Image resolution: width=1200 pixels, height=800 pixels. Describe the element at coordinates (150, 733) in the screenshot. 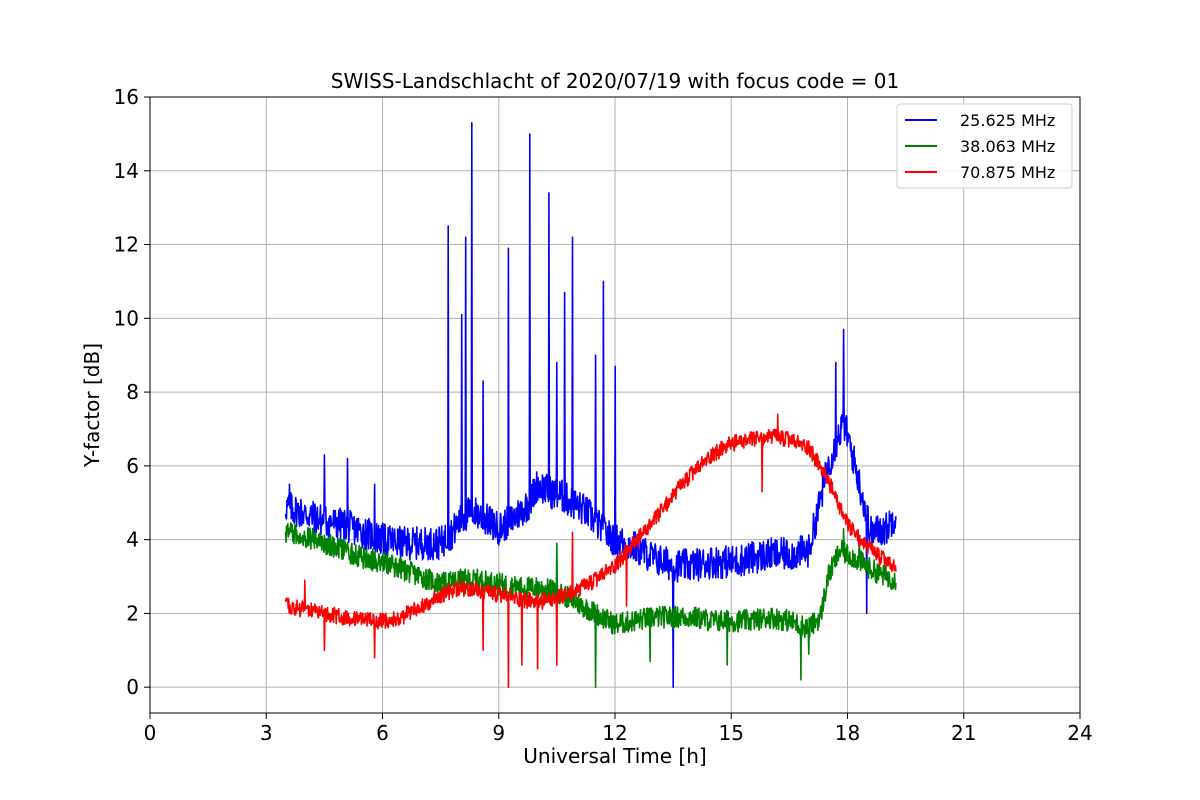

I see `x-tick-label: 0` at that location.